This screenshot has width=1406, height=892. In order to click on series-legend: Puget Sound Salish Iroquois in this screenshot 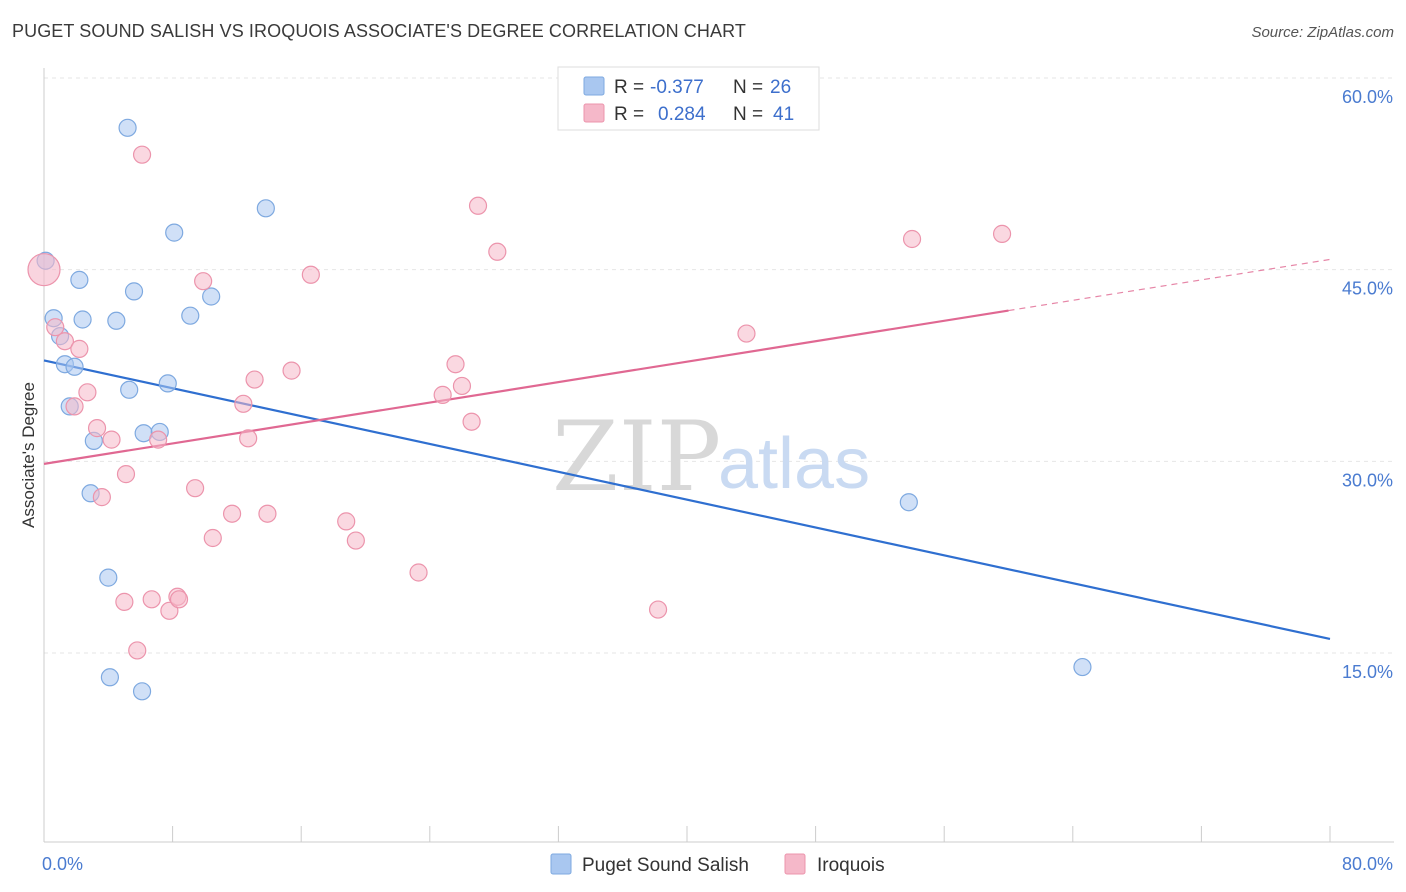, I will do `click(717, 864)`.